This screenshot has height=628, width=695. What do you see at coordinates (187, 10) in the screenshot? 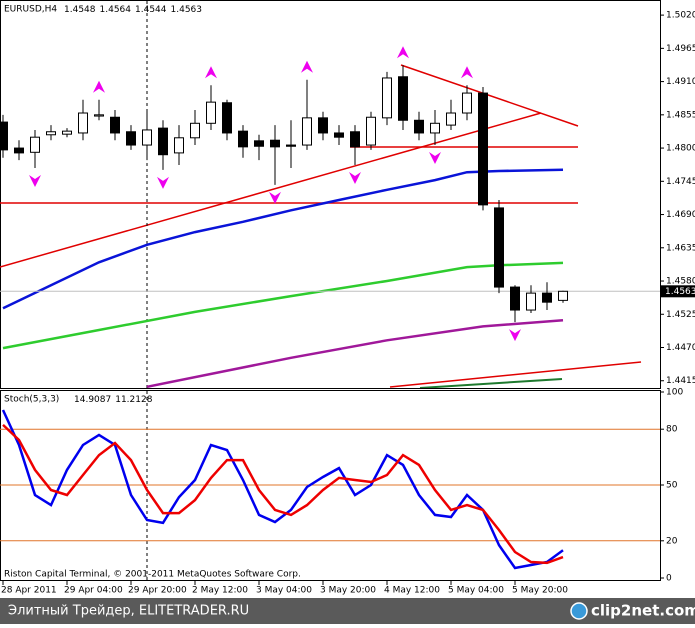
I see `header-value: 1.4563` at bounding box center [187, 10].